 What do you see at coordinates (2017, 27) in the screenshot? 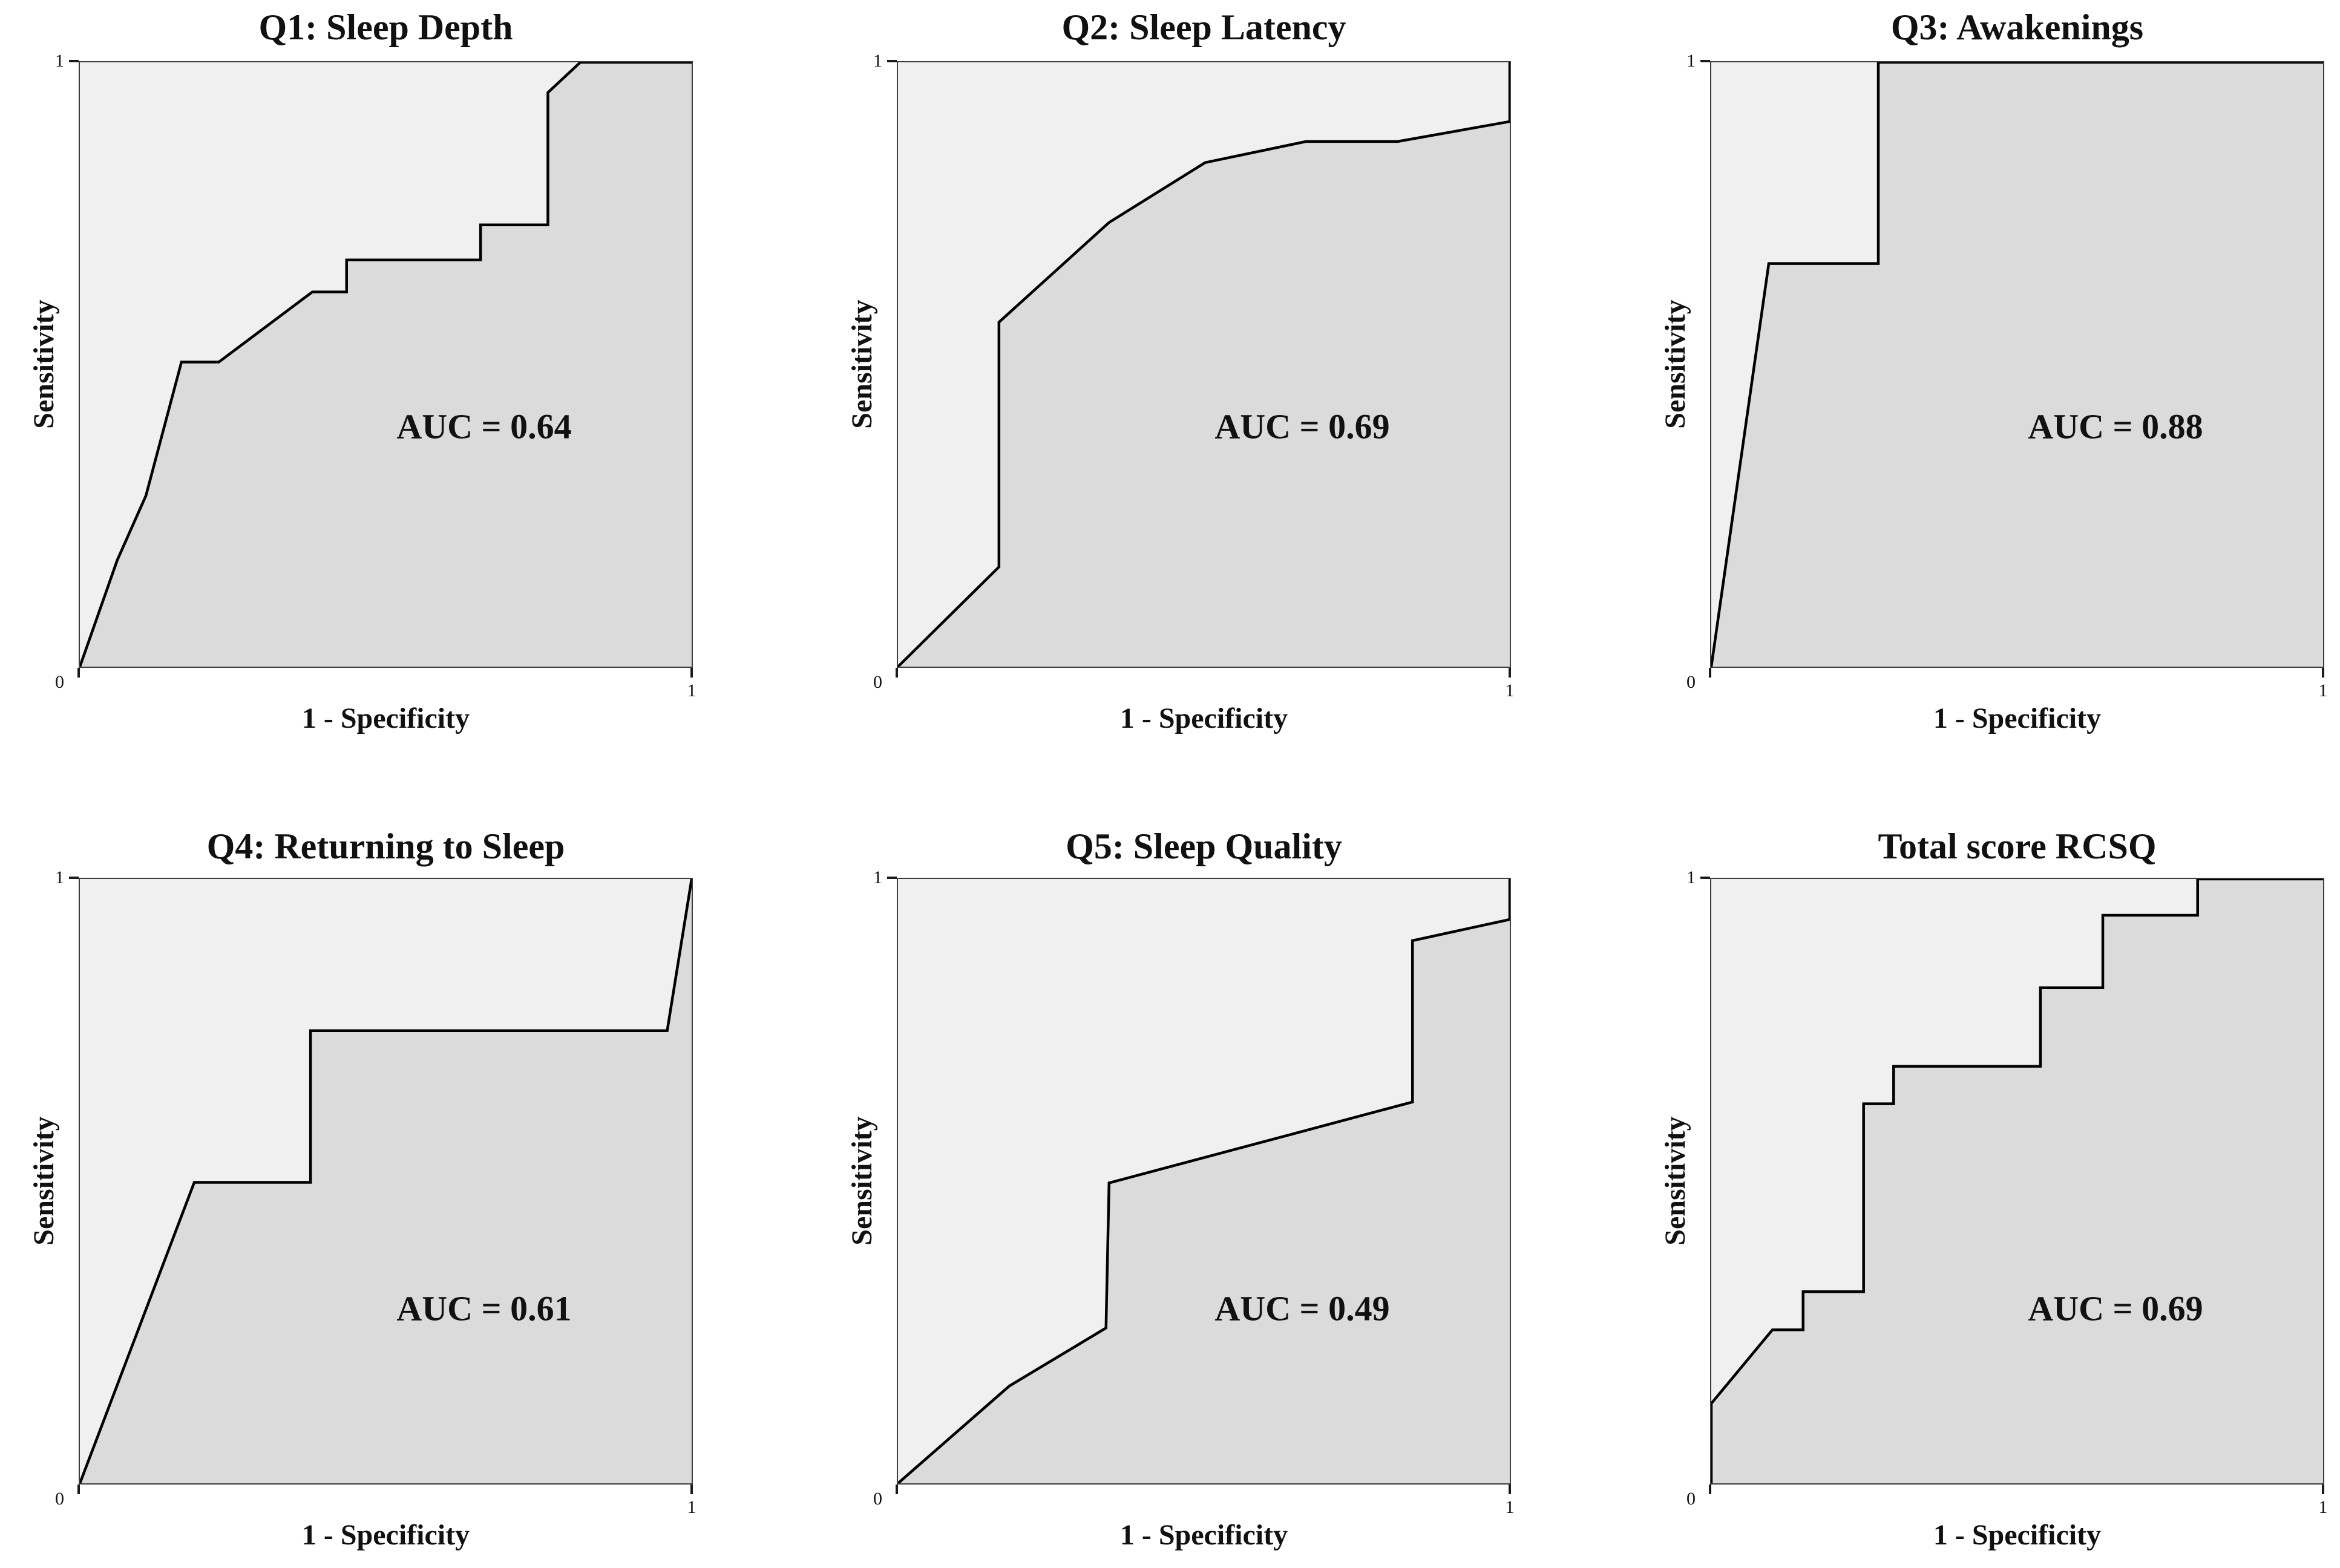
I see `chart-title: Q3: Awakenings` at bounding box center [2017, 27].